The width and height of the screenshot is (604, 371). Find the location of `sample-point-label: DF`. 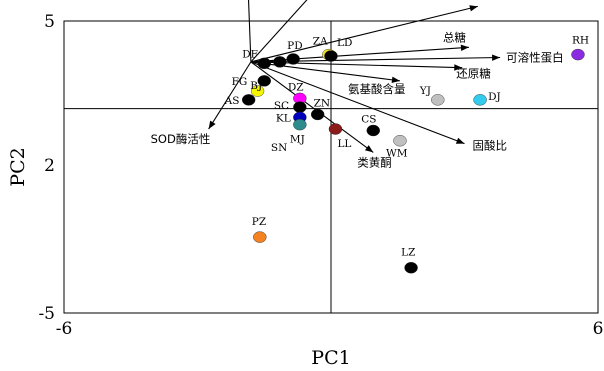

sample-point-label: DF is located at coordinates (250, 54).